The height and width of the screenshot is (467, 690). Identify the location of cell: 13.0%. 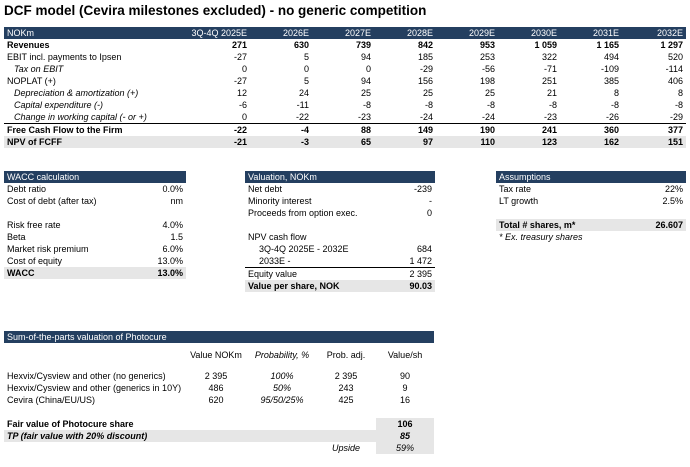
(161, 273).